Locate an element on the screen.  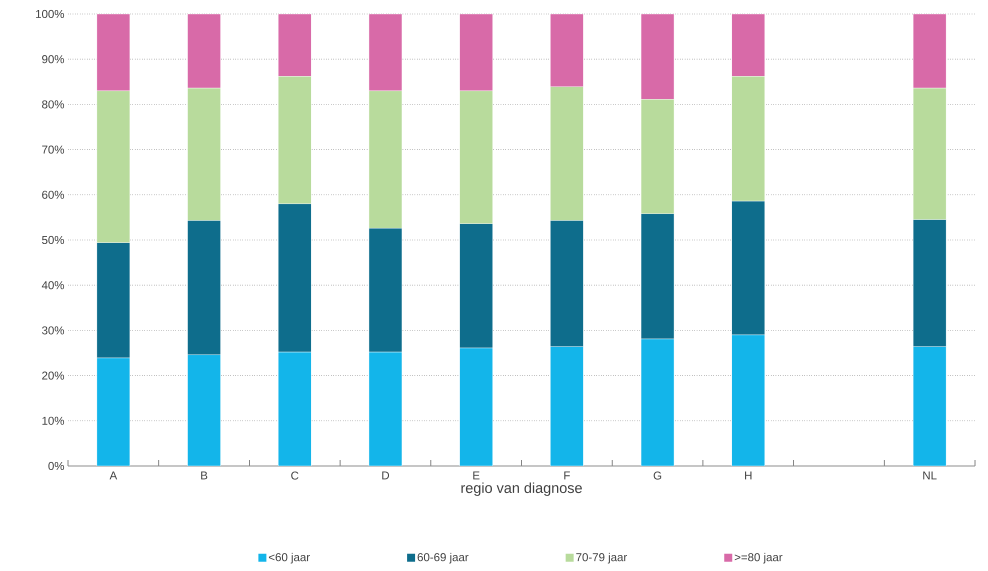
y-tick-label: 0% is located at coordinates (56, 466).